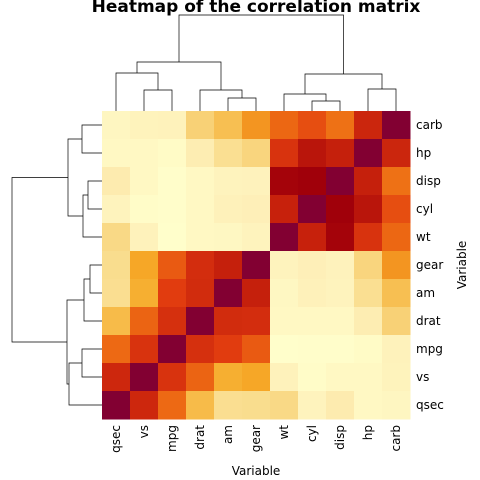 The width and height of the screenshot is (480, 480). Describe the element at coordinates (172, 438) in the screenshot. I see `col-tick-mpg: mpg` at that location.